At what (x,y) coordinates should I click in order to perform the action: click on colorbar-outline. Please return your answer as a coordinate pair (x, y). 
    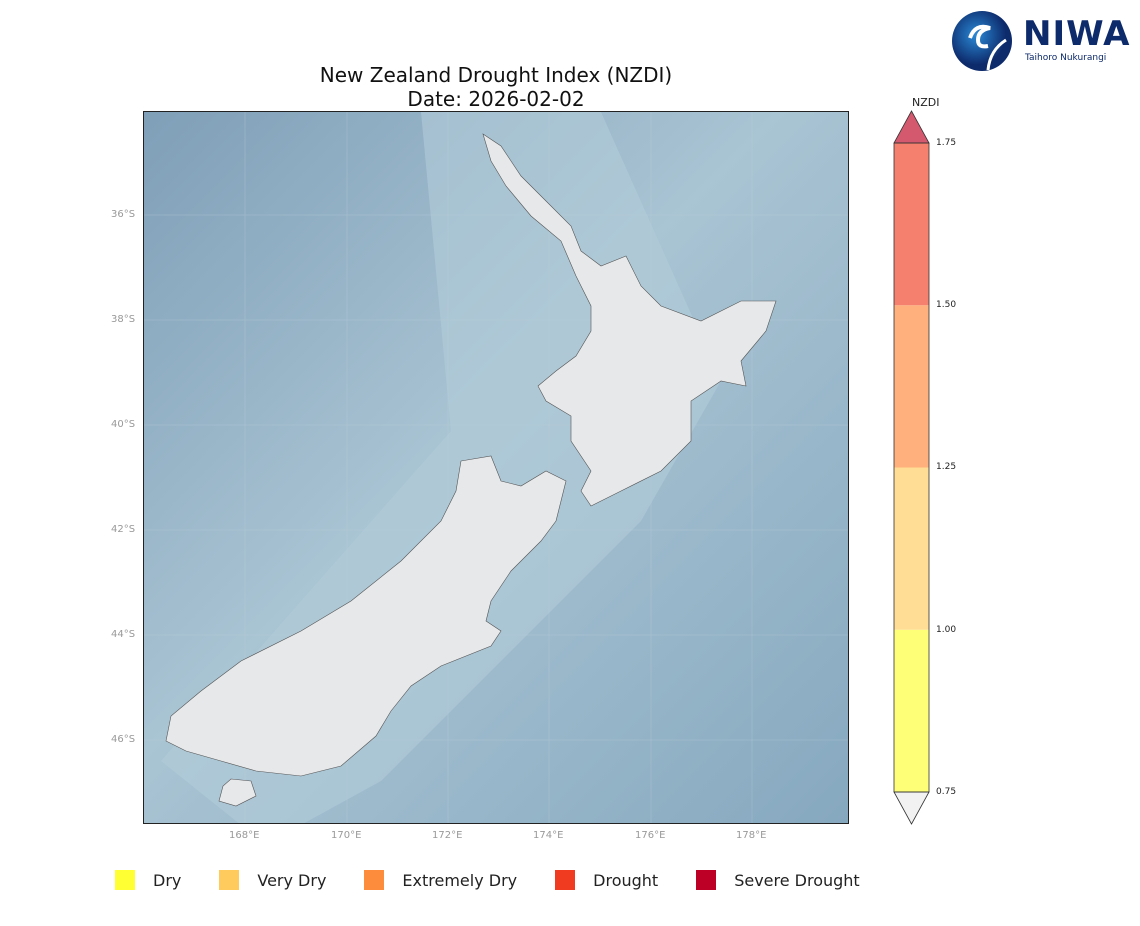
    Looking at the image, I should click on (911, 467).